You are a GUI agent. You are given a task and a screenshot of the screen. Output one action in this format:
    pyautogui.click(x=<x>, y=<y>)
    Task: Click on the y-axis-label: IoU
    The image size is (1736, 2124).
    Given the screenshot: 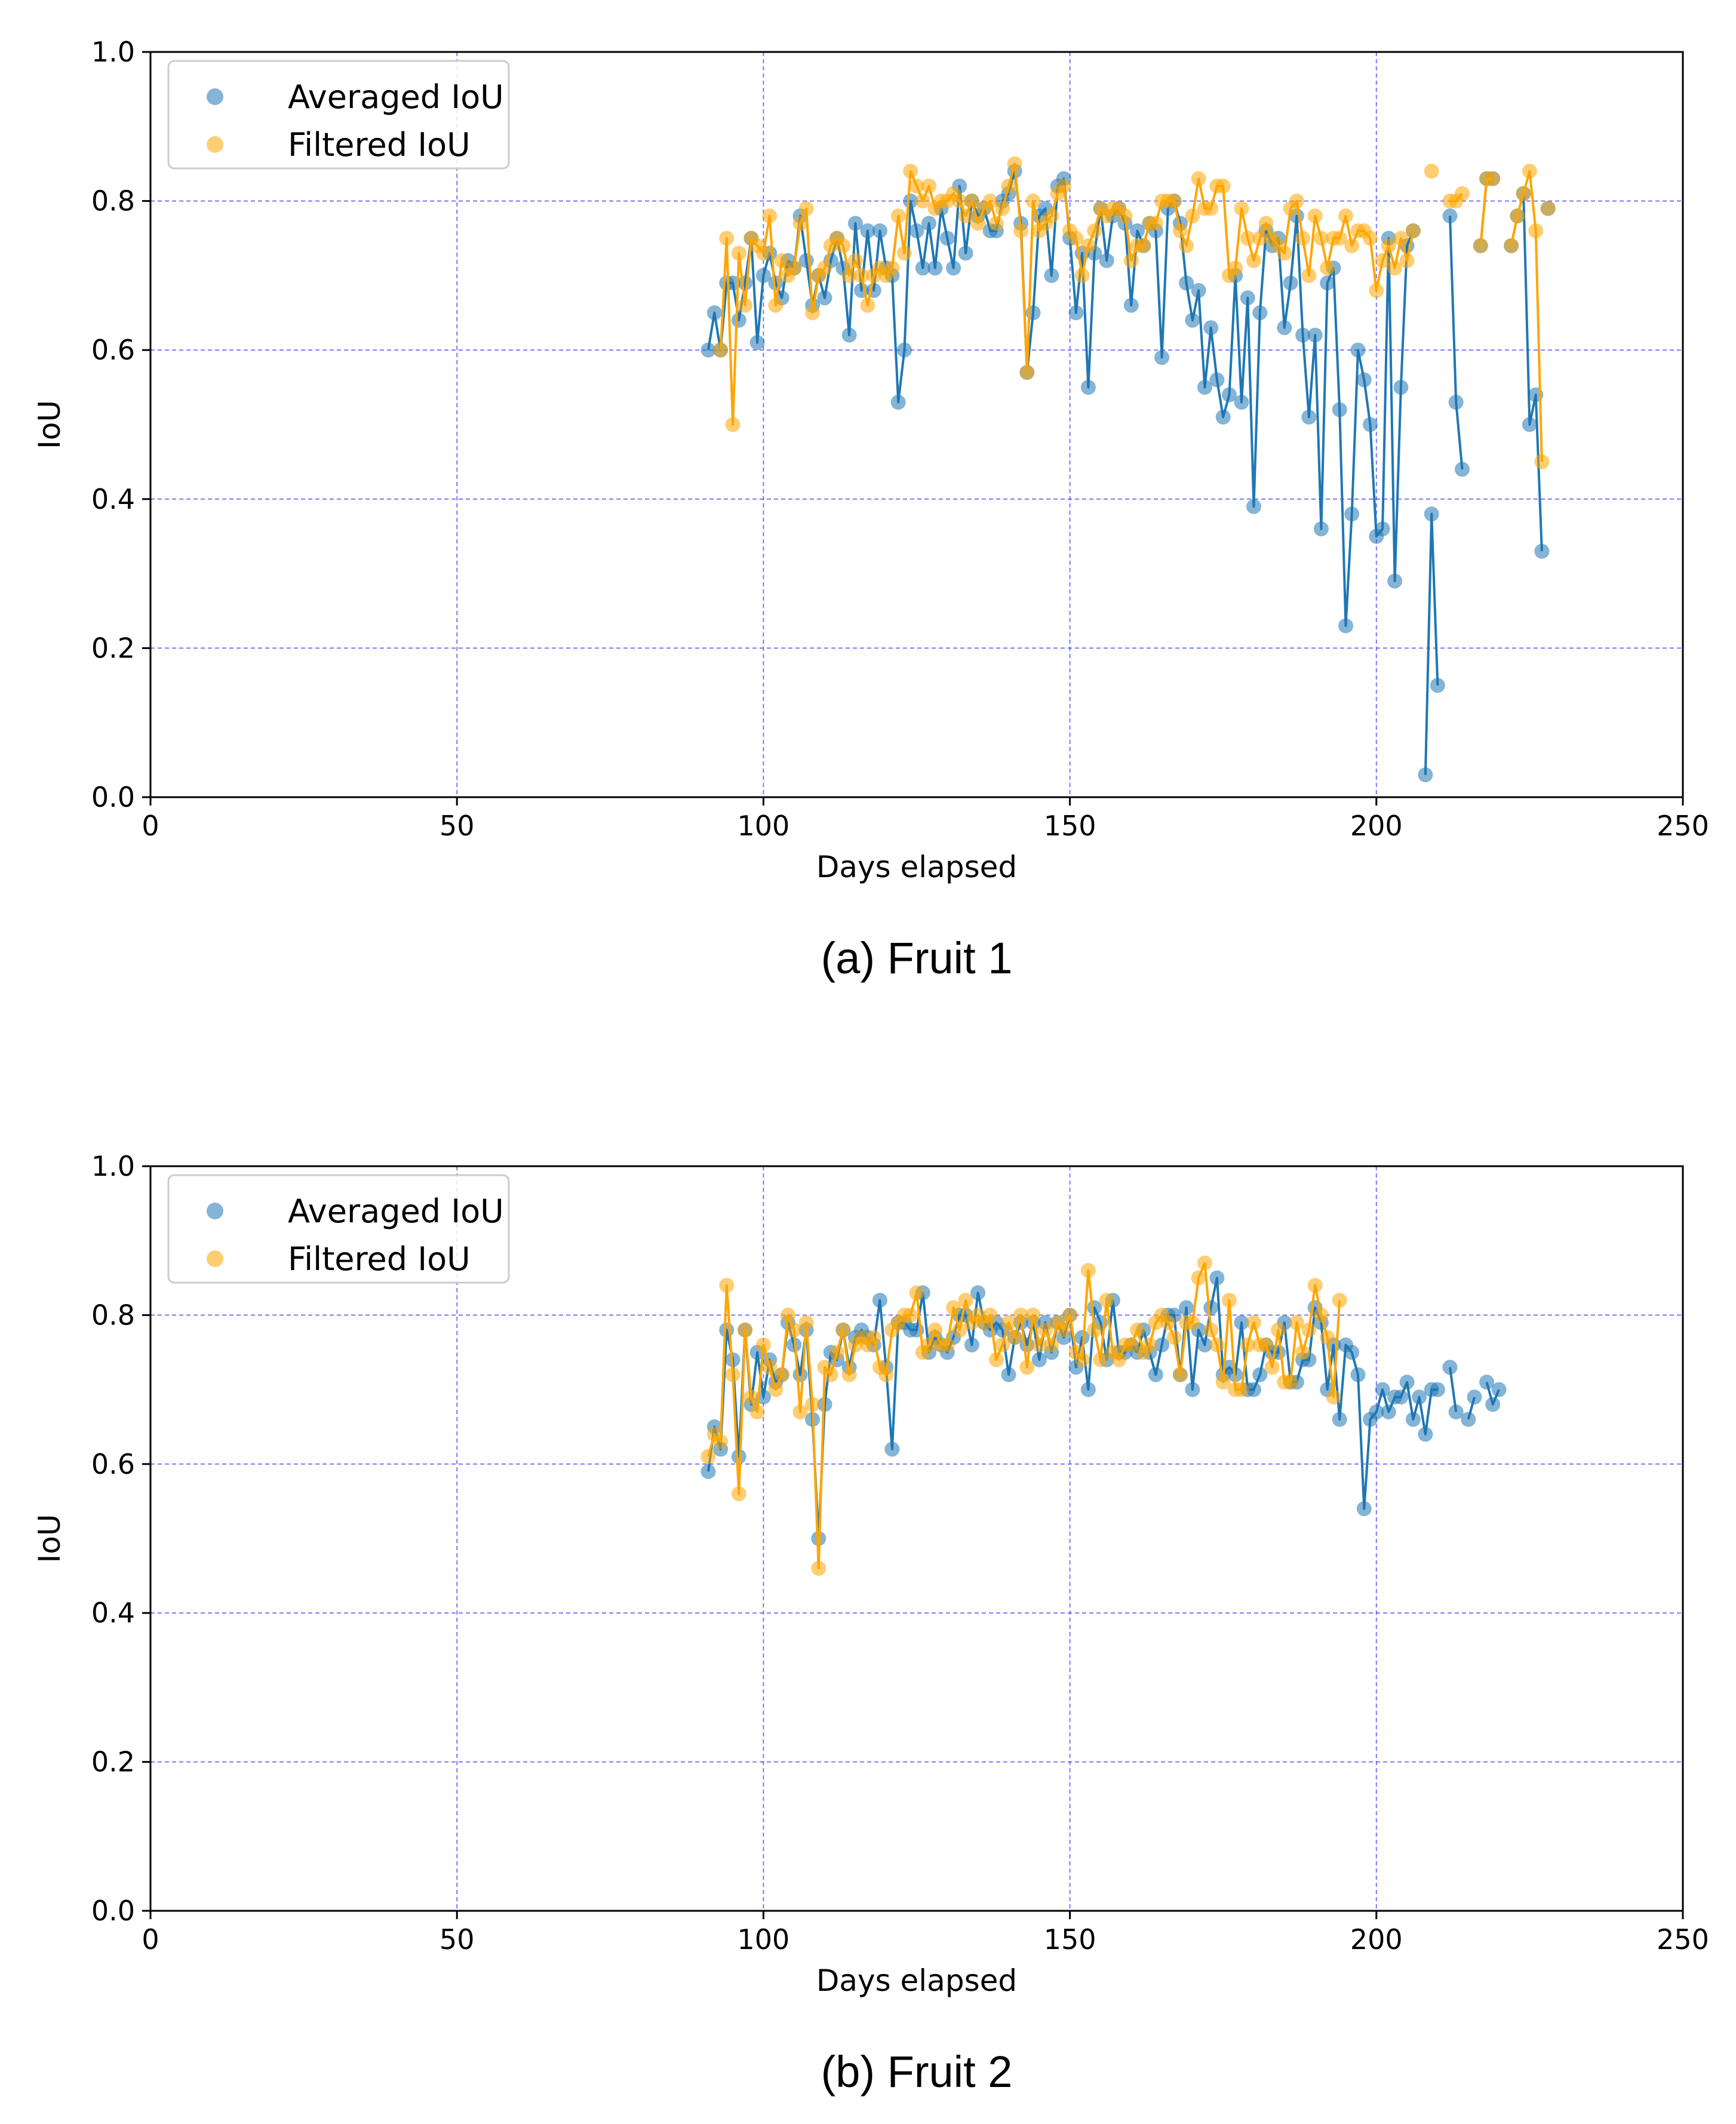 What is the action you would take?
    pyautogui.click(x=49, y=1539)
    